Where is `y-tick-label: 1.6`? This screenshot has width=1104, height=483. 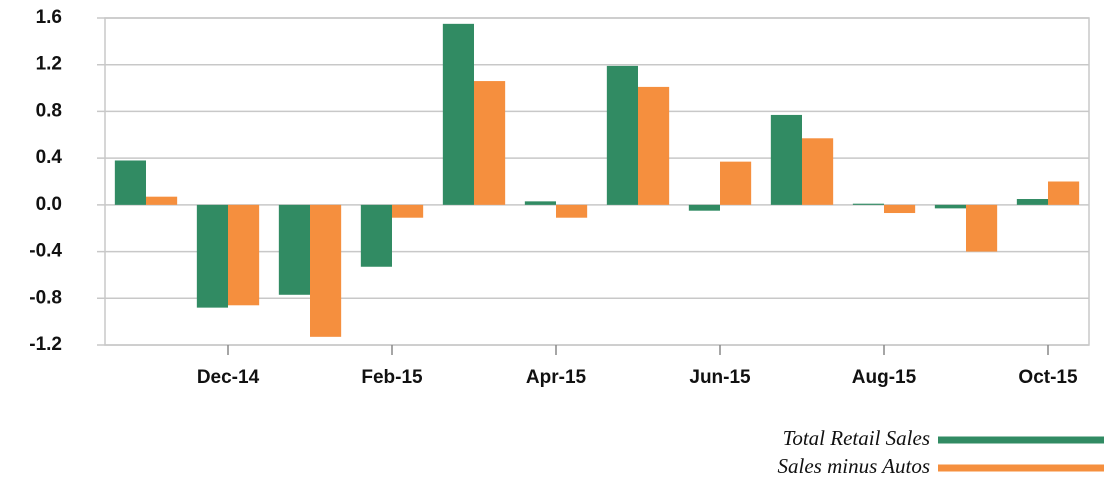
y-tick-label: 1.6 is located at coordinates (49, 17).